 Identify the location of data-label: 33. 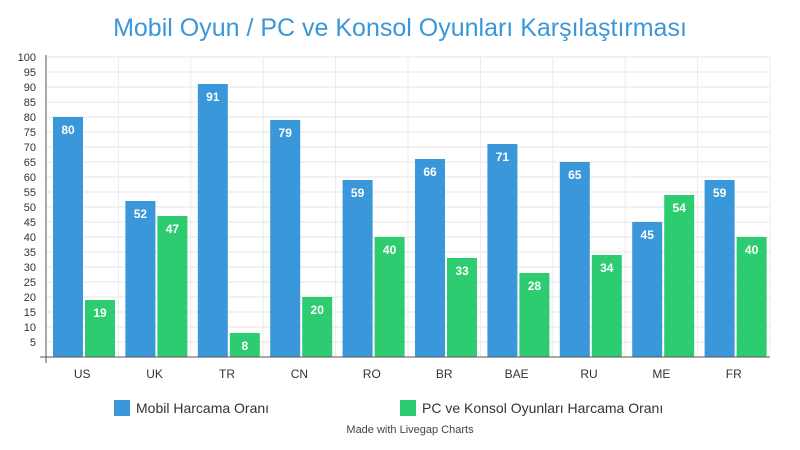
(462, 271).